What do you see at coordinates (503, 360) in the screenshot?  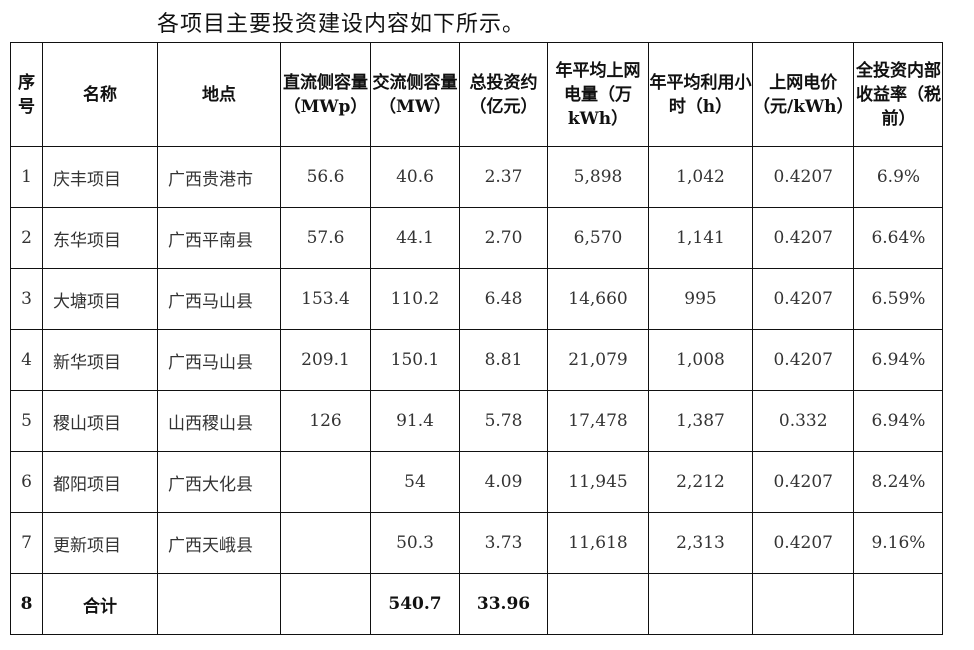 I see `cell-investment: 8.81` at bounding box center [503, 360].